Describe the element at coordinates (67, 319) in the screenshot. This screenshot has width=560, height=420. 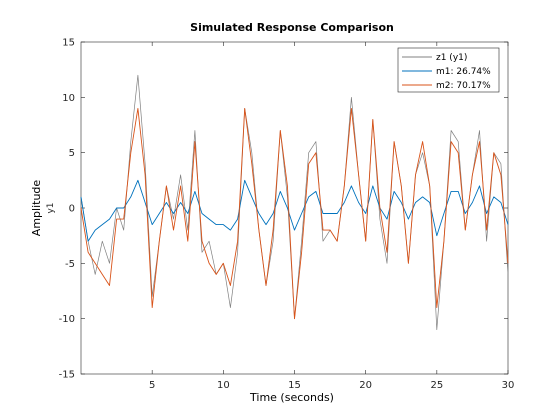
I see `y-tick-label: -10` at that location.